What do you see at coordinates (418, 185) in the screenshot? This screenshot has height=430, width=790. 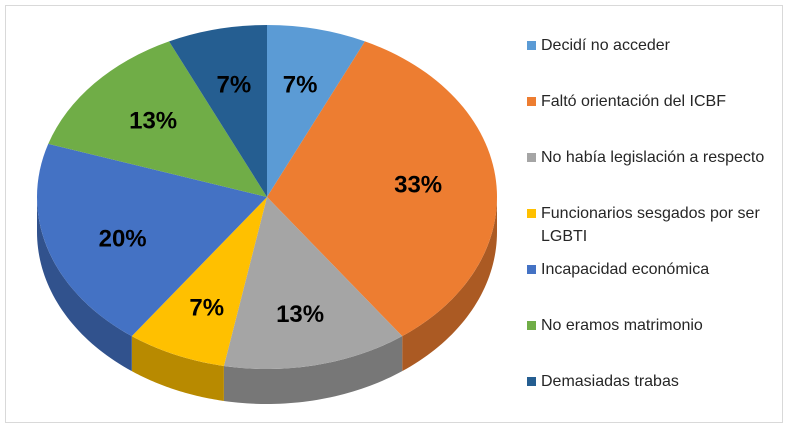 I see `data-label: 33%` at bounding box center [418, 185].